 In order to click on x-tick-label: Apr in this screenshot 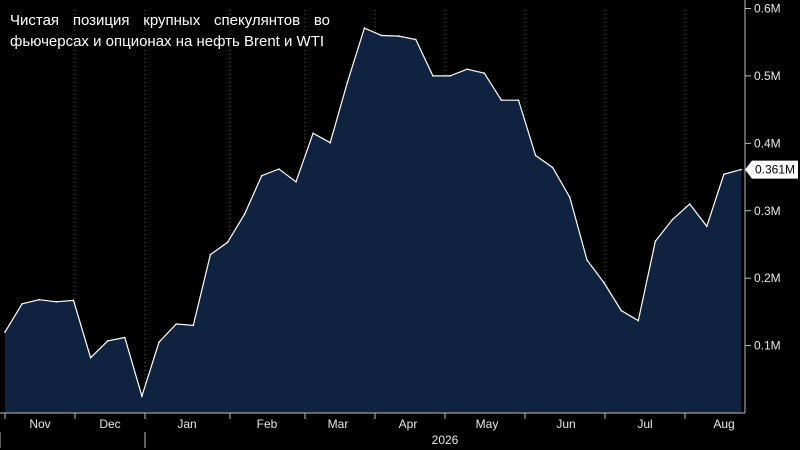, I will do `click(408, 424)`.